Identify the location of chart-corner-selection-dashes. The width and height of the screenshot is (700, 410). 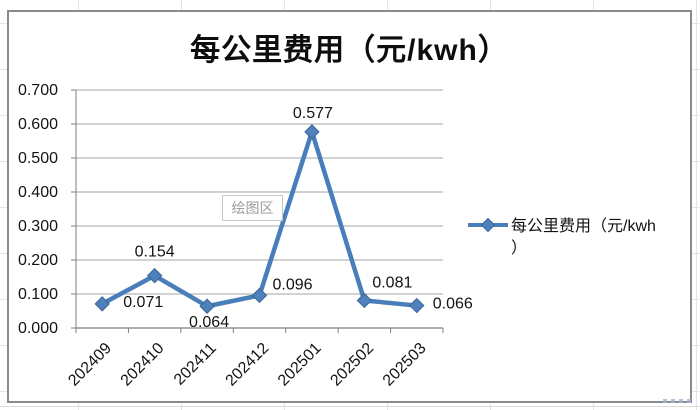
(678, 401).